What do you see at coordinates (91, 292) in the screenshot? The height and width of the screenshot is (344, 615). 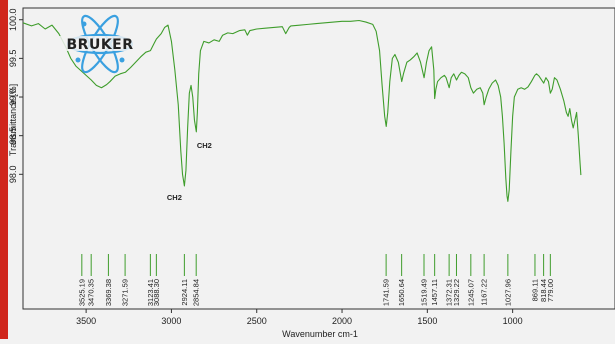 I see `peak-label: 3470.35` at bounding box center [91, 292].